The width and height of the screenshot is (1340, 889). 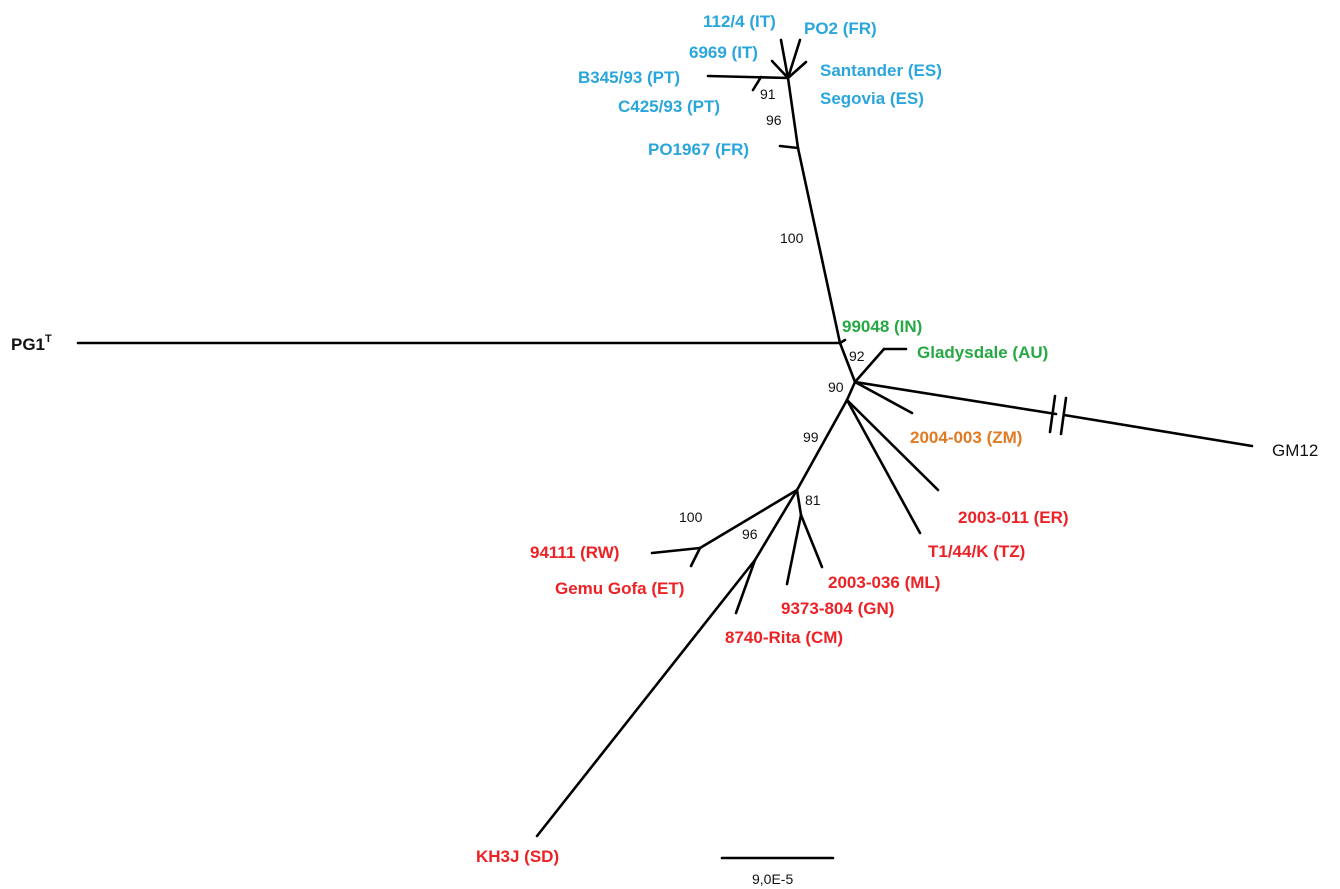 I want to click on tip-99048: 99048 (IN), so click(x=882, y=326).